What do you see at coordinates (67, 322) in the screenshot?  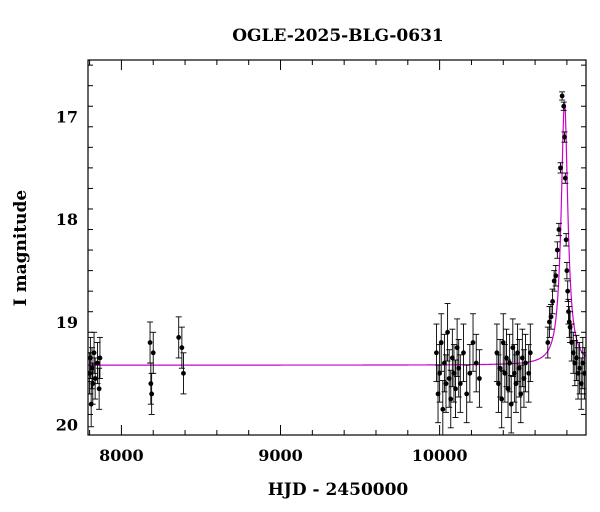 I see `y-tick-label: 19` at bounding box center [67, 322].